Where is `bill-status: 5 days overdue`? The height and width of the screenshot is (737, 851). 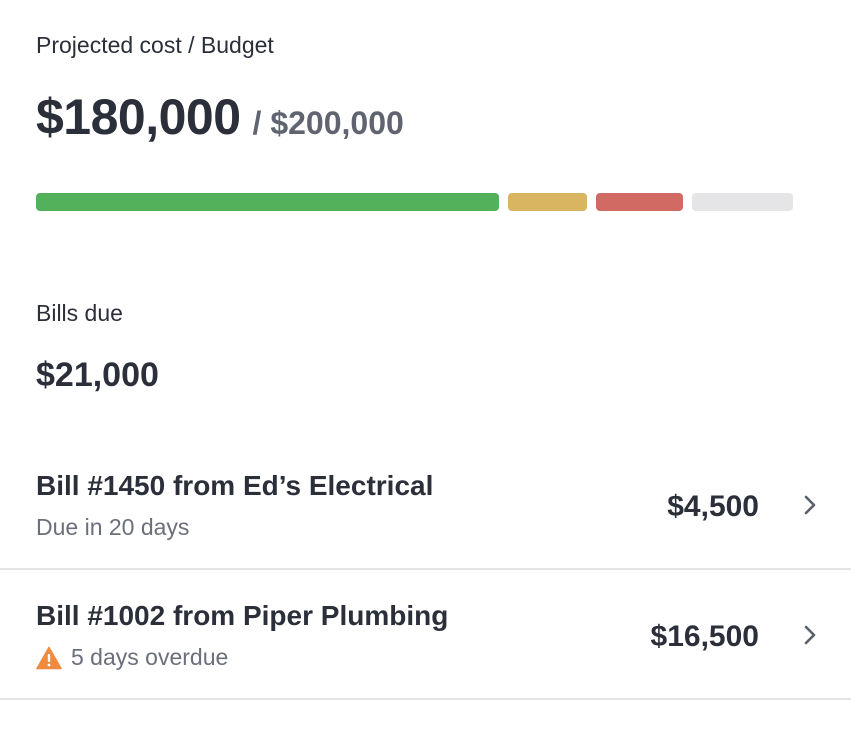
bill-status: 5 days overdue is located at coordinates (132, 657).